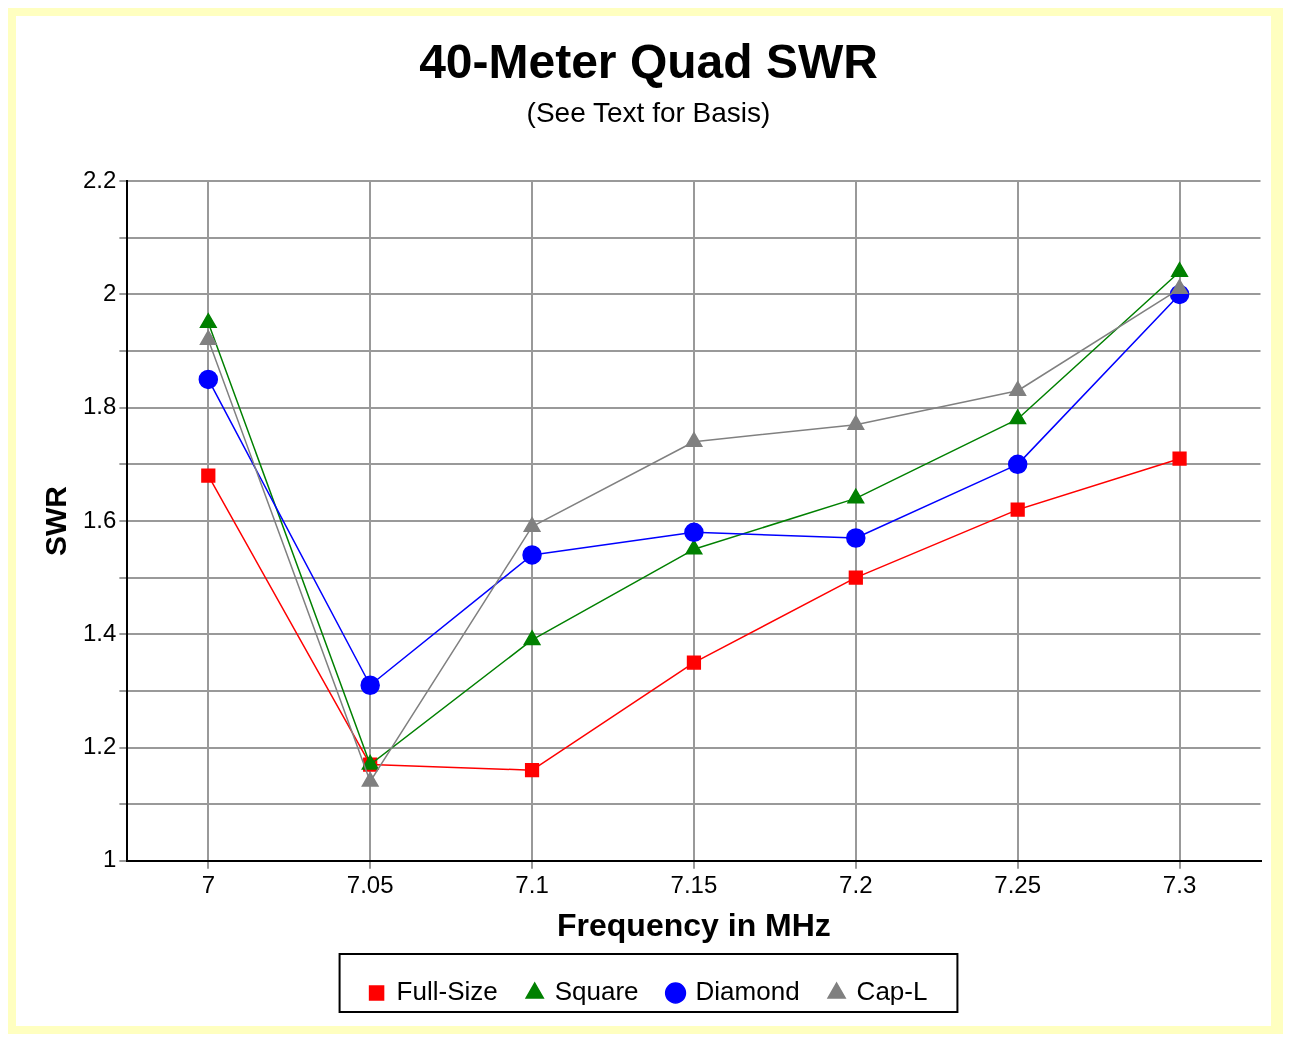 Image resolution: width=1291 pixels, height=1045 pixels. What do you see at coordinates (110, 293) in the screenshot?
I see `y-tick-label: 2` at bounding box center [110, 293].